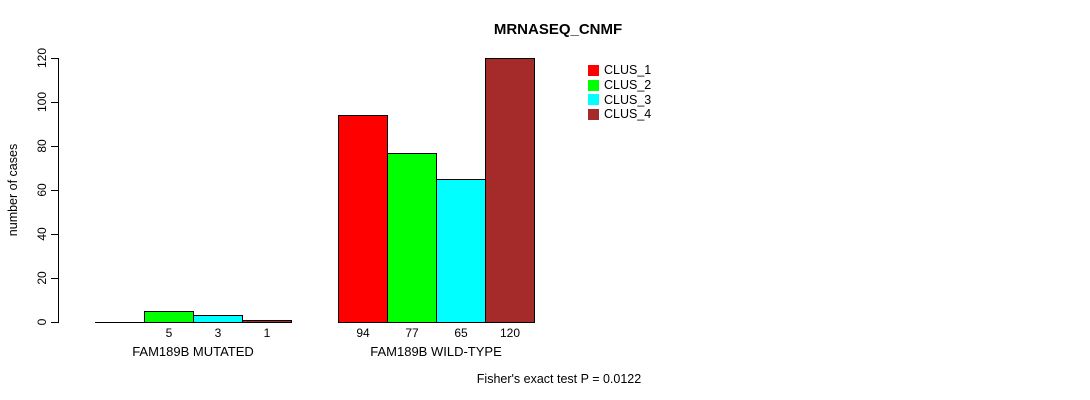 This screenshot has width=1090, height=400. Describe the element at coordinates (510, 333) in the screenshot. I see `bar-value-label: 120` at that location.